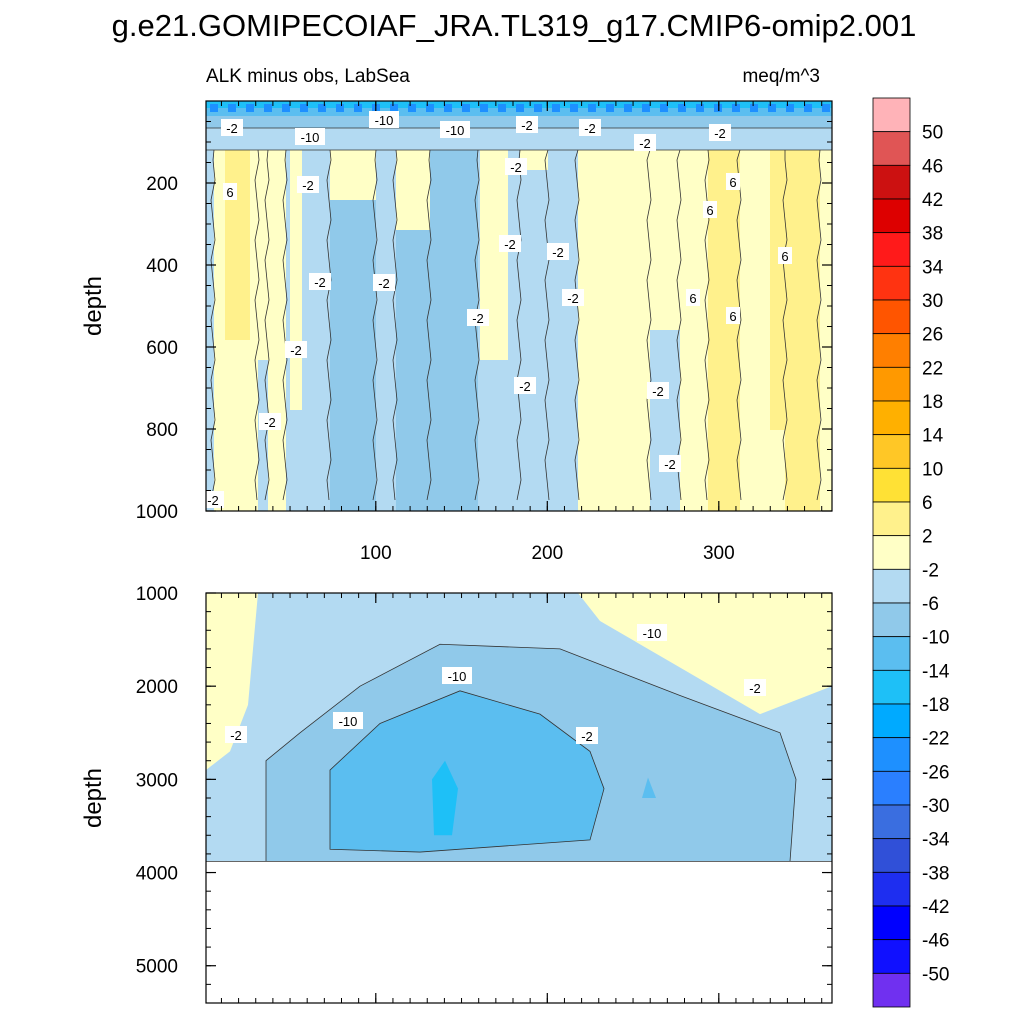 The image size is (1024, 1024). I want to click on lower-y-axis-label: depth, so click(93, 798).